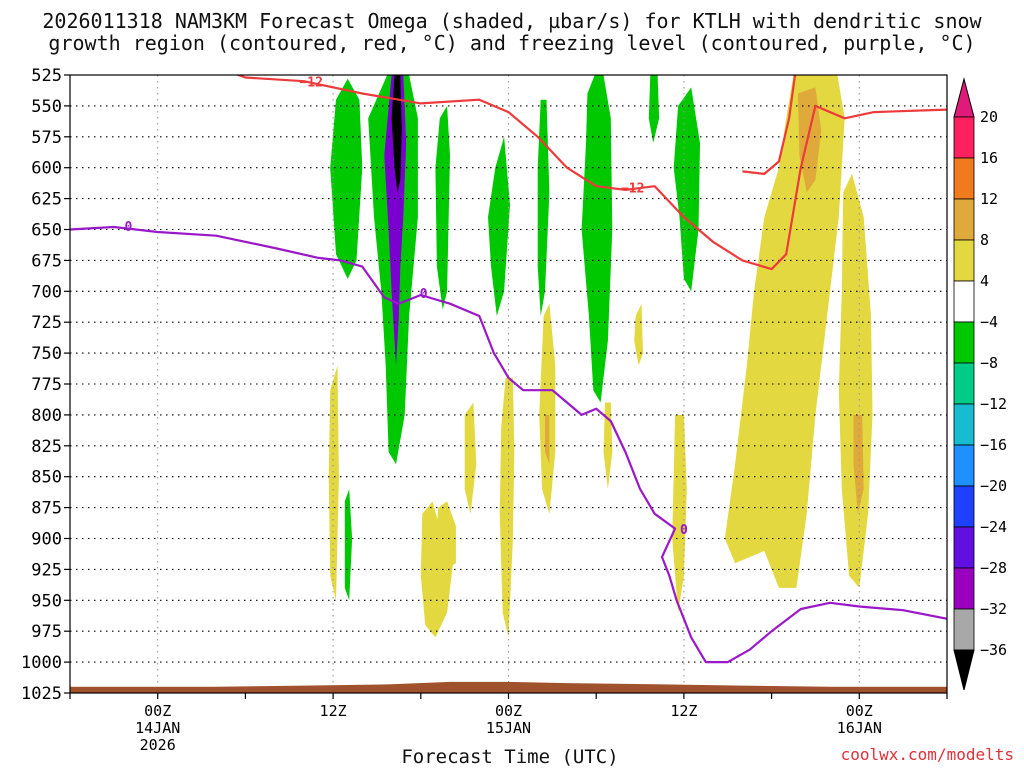 Image resolution: width=1024 pixels, height=768 pixels. Describe the element at coordinates (46, 478) in the screenshot. I see `y-tick-label: 850` at that location.